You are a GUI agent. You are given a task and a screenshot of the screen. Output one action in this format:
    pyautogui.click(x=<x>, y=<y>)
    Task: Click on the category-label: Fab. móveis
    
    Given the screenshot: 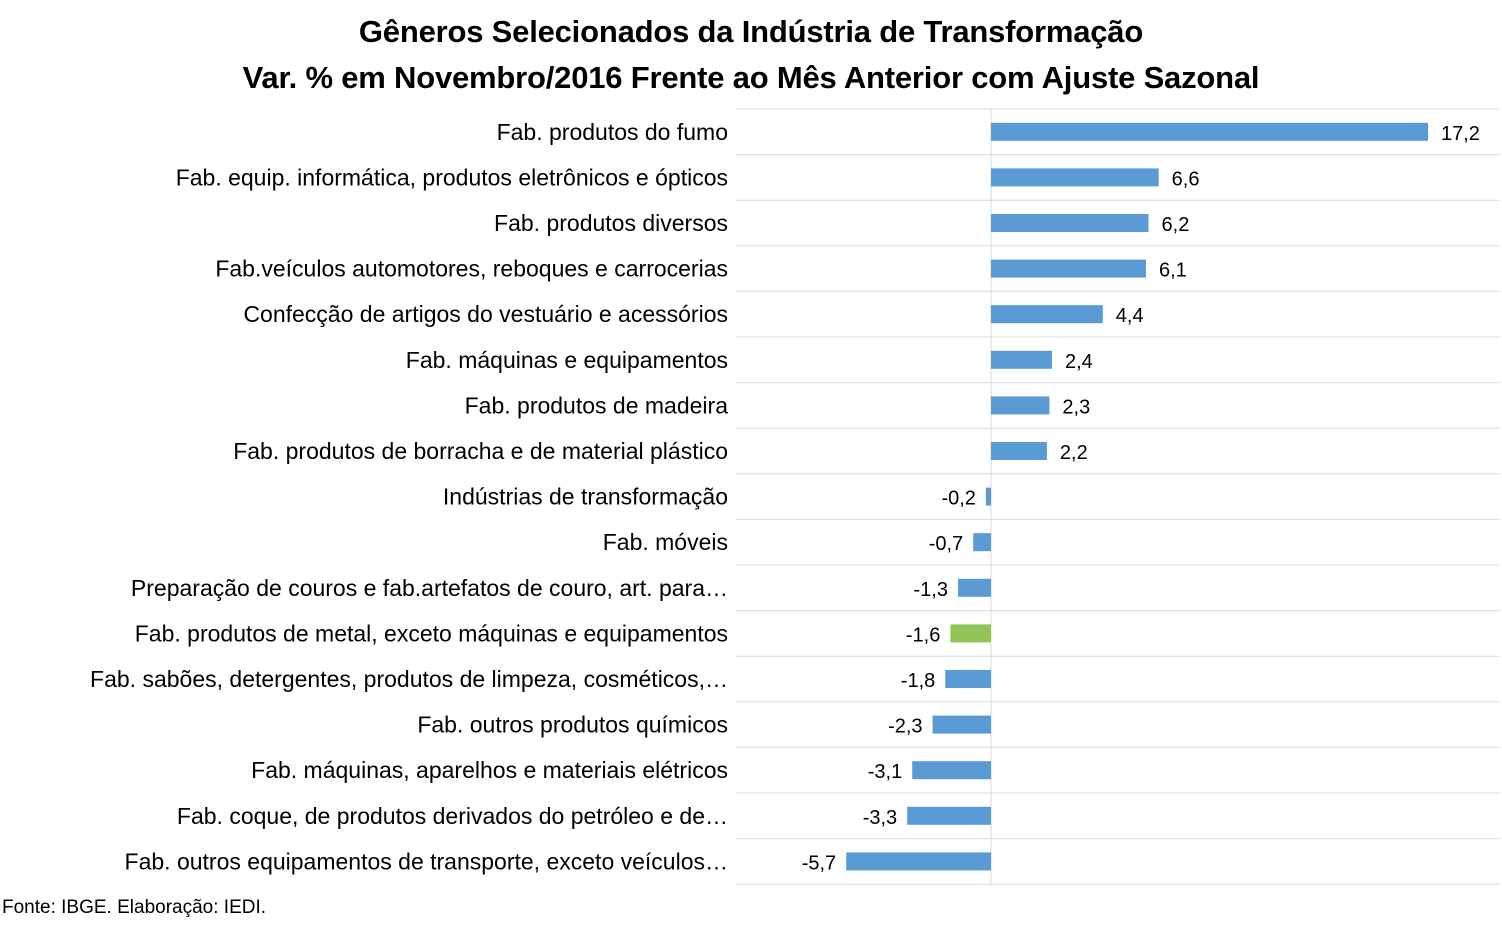 What is the action you would take?
    pyautogui.click(x=665, y=542)
    